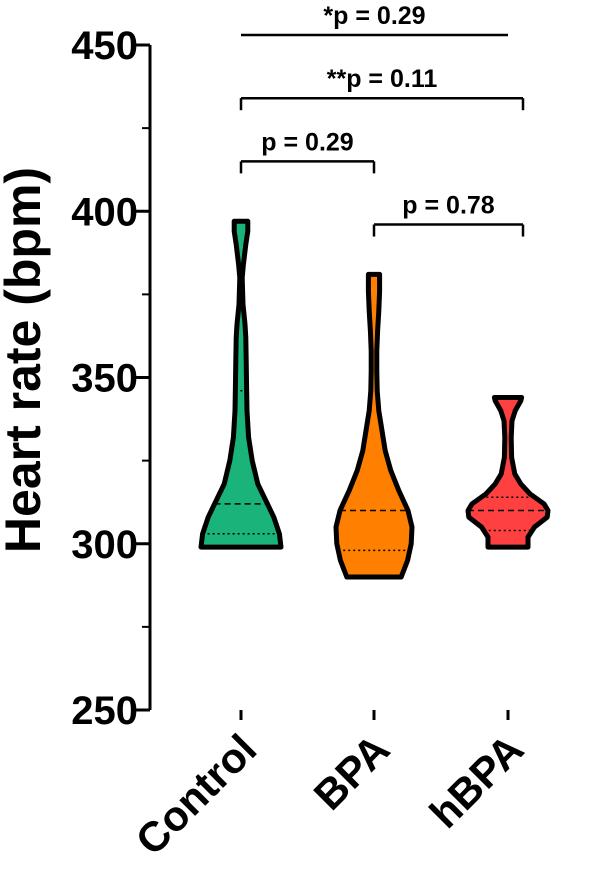 The image size is (600, 875). Describe the element at coordinates (352, 772) in the screenshot. I see `x-tick-label-bpa: BPA` at that location.